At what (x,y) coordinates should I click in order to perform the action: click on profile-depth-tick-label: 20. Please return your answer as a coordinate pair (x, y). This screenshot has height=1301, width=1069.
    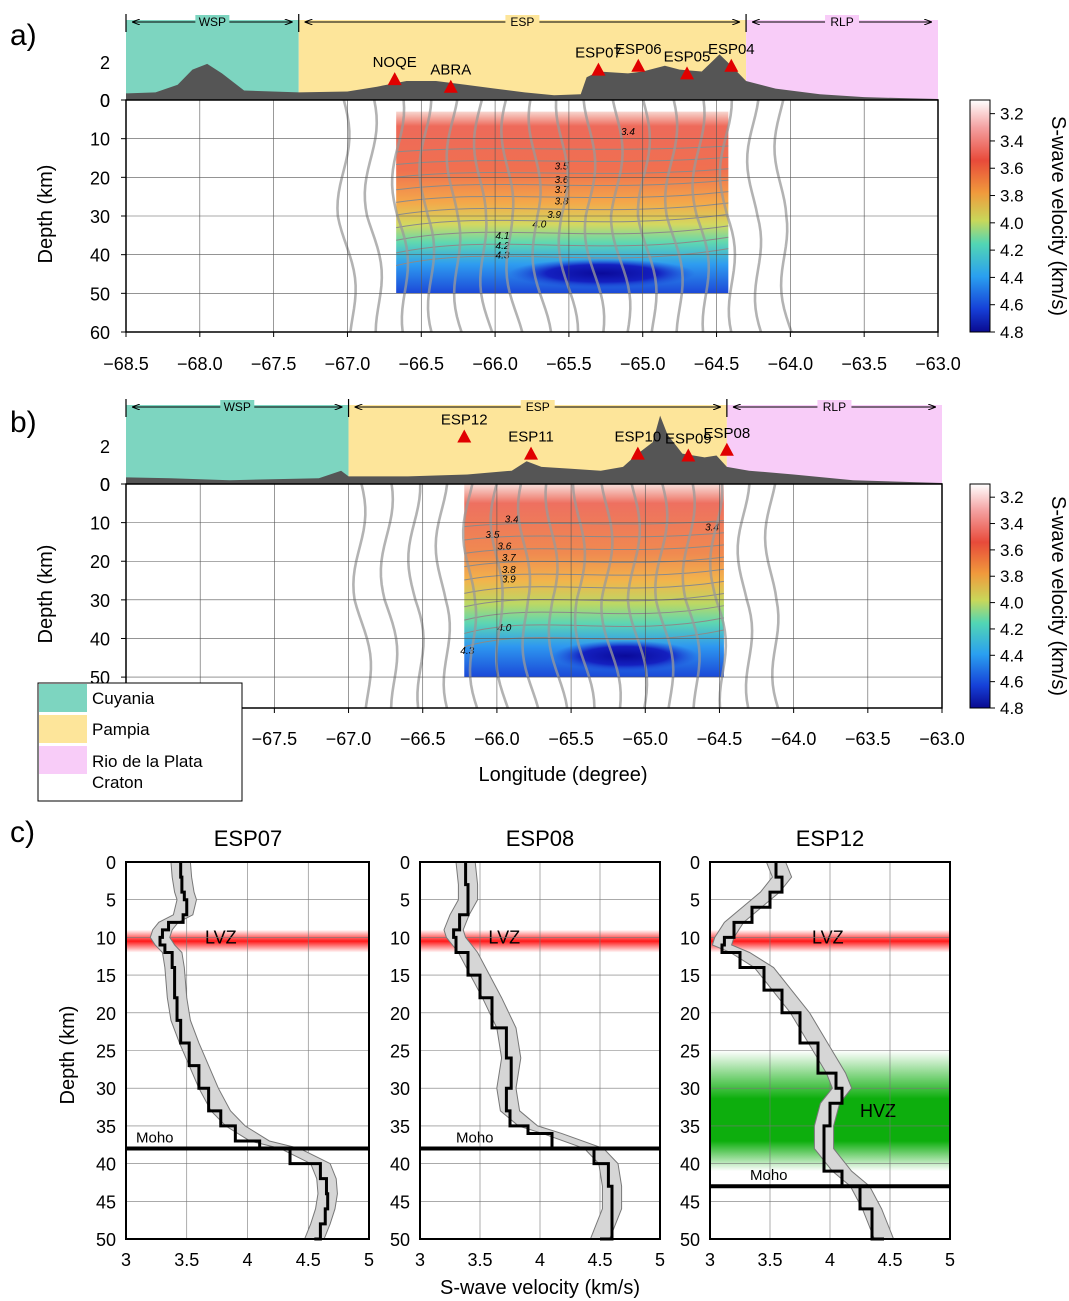
    Looking at the image, I should click on (400, 1014).